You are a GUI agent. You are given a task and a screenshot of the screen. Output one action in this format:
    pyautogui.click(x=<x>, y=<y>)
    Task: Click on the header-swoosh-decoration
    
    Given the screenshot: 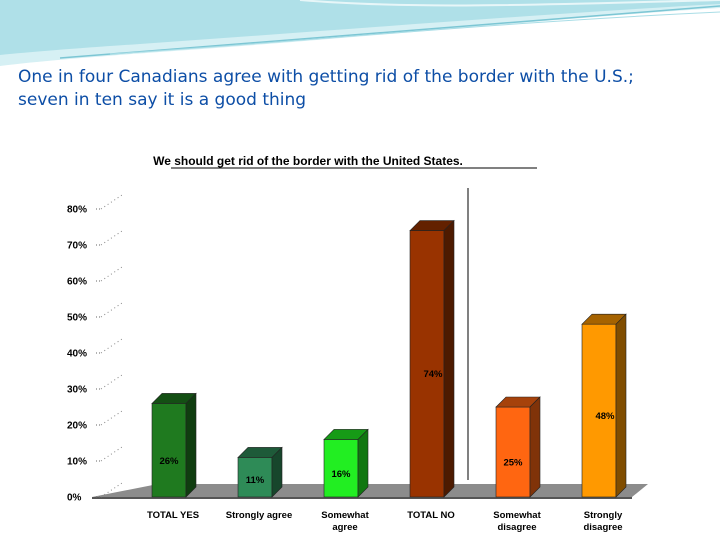 What is the action you would take?
    pyautogui.click(x=360, y=33)
    